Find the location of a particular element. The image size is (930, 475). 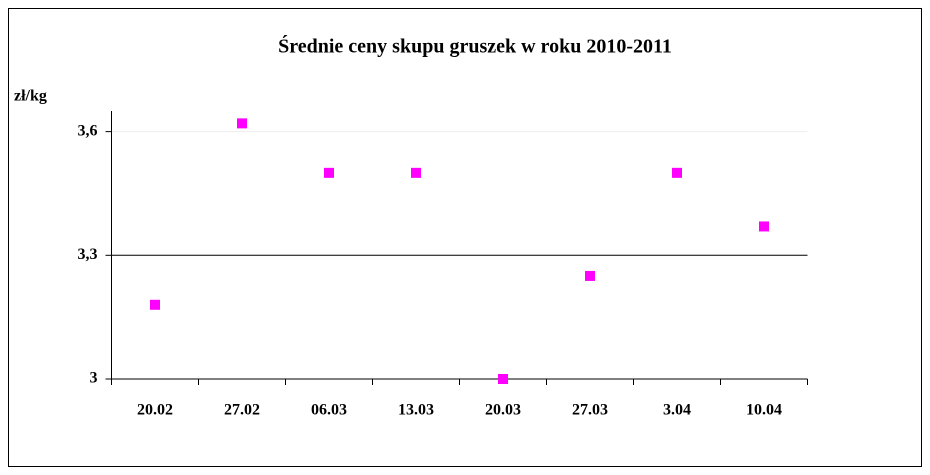

y-tick-label: 3,3 is located at coordinates (88, 254).